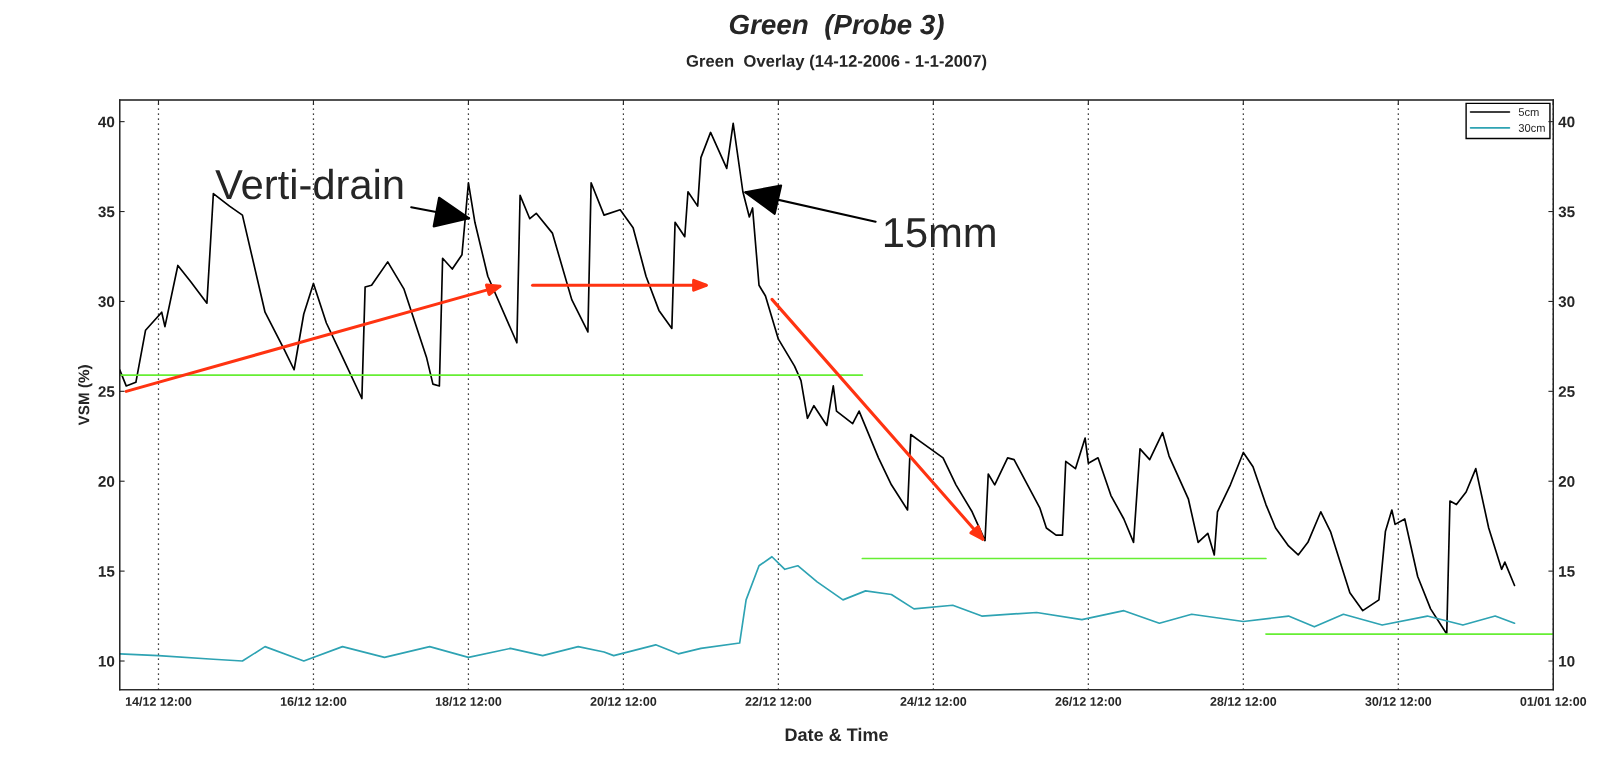 The width and height of the screenshot is (1618, 758). What do you see at coordinates (1566, 481) in the screenshot?
I see `y2-tick-label: 20` at bounding box center [1566, 481].